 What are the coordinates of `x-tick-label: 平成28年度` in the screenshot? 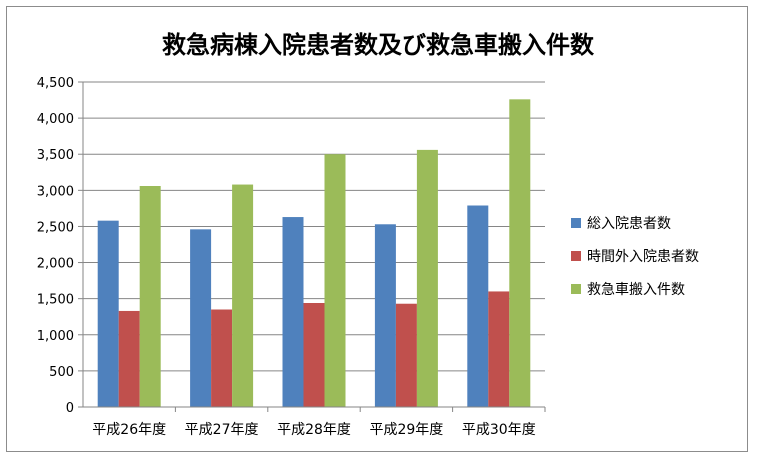 It's located at (314, 430).